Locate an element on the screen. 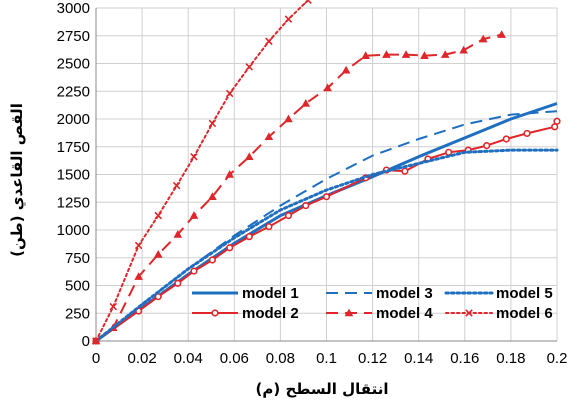  y-tick-label: 500 is located at coordinates (77, 286).